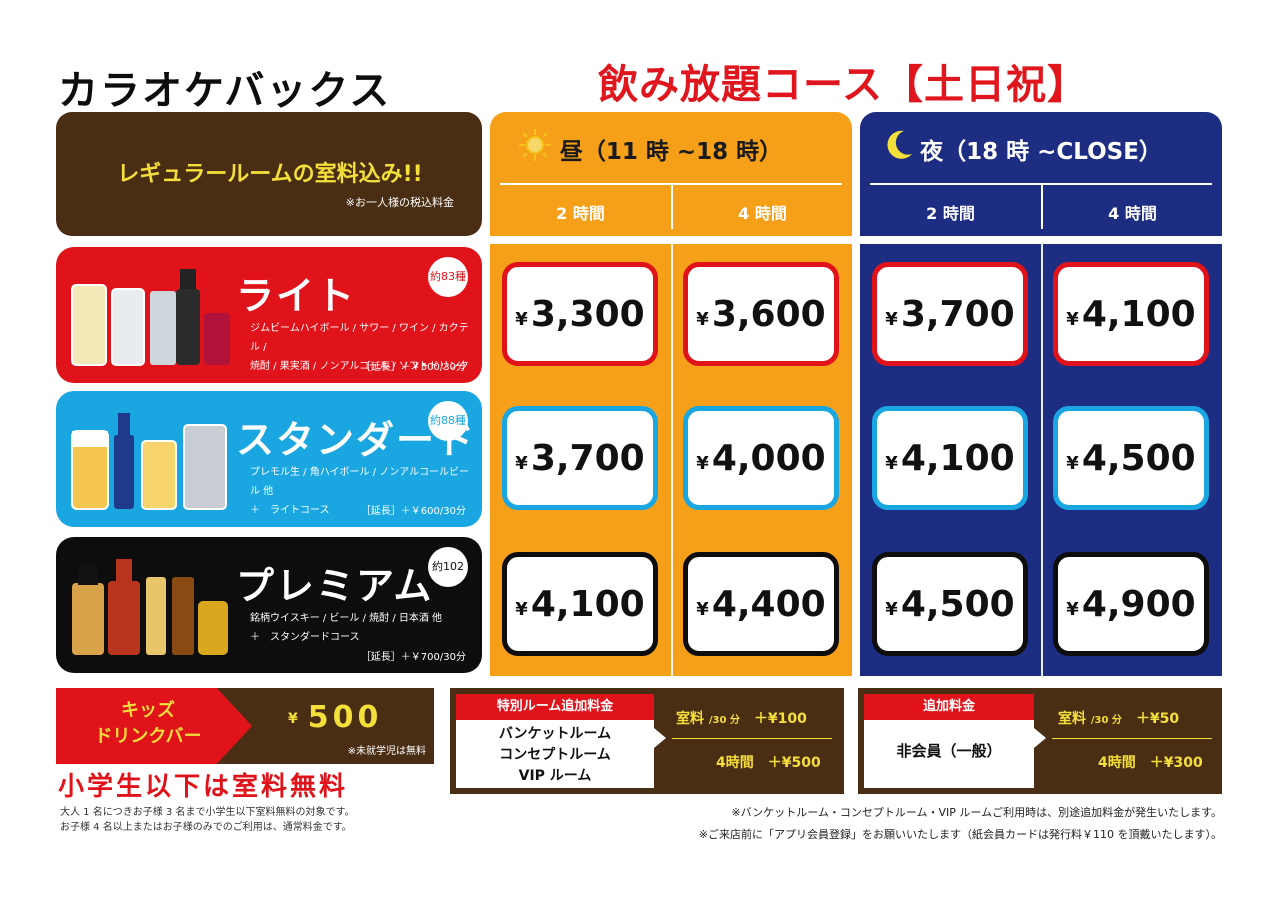 The height and width of the screenshot is (912, 1280). Describe the element at coordinates (335, 586) in the screenshot. I see `course-premium-name: プレミアム` at that location.